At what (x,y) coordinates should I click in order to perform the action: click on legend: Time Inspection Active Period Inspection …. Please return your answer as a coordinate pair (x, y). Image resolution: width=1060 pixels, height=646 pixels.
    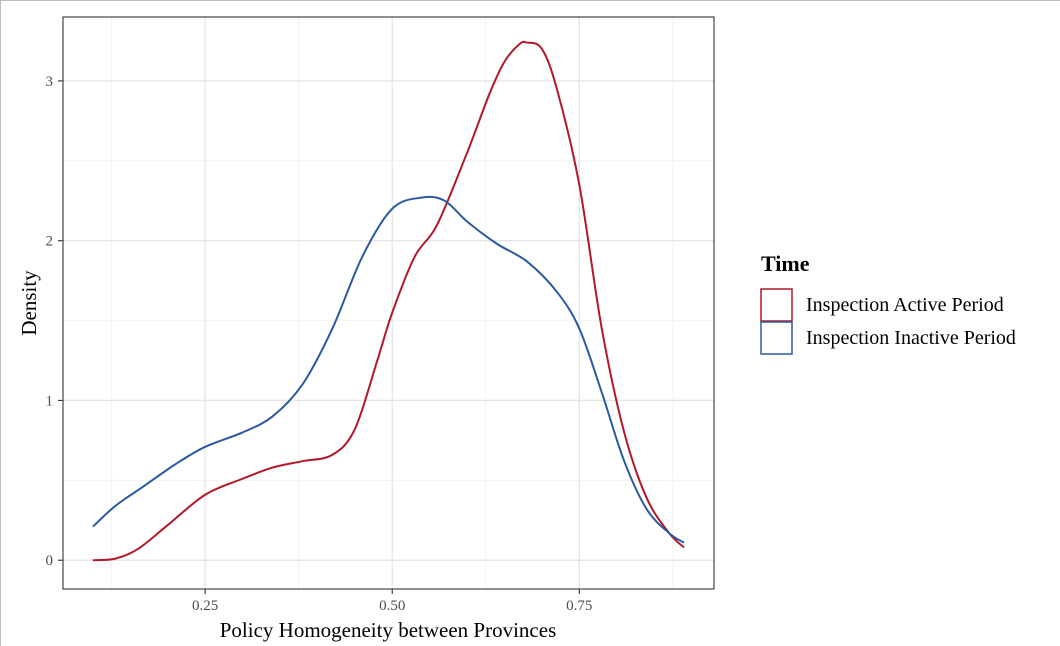
    Looking at the image, I should click on (888, 303).